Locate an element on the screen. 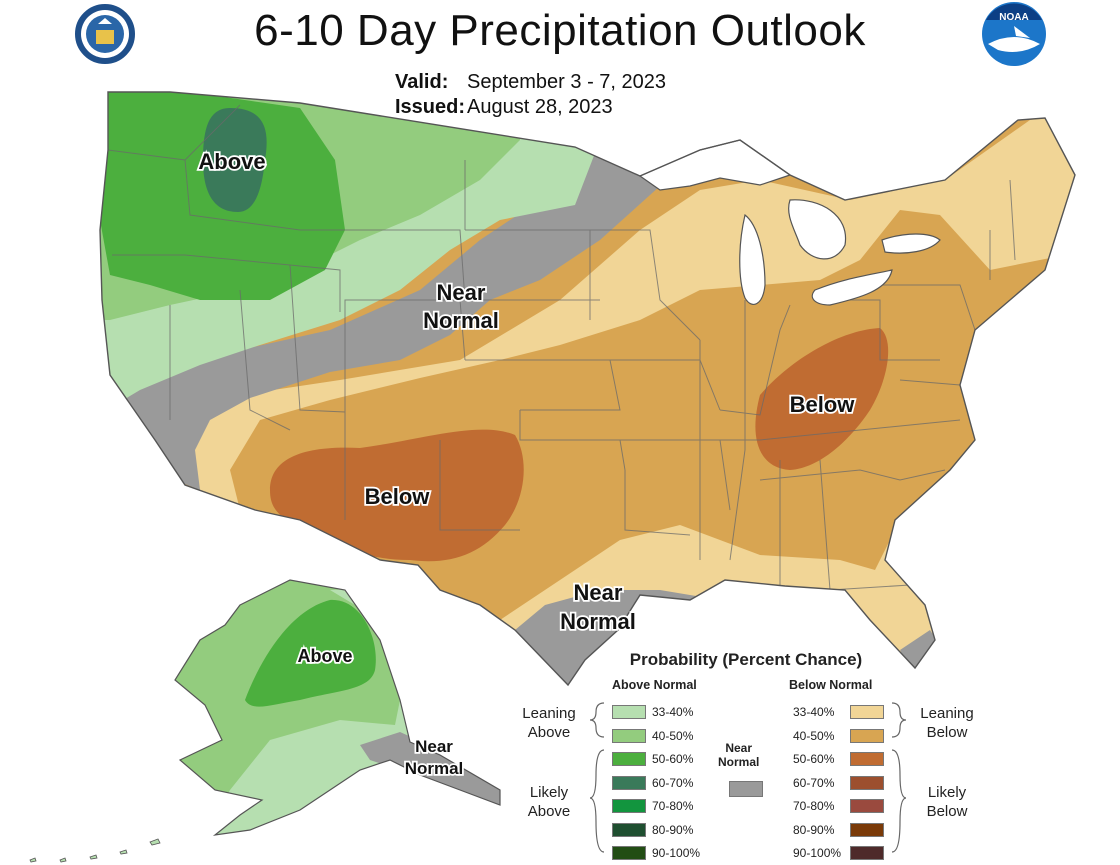 Image resolution: width=1120 pixels, height=865 pixels. below-50-60-region-sw is located at coordinates (397, 495).